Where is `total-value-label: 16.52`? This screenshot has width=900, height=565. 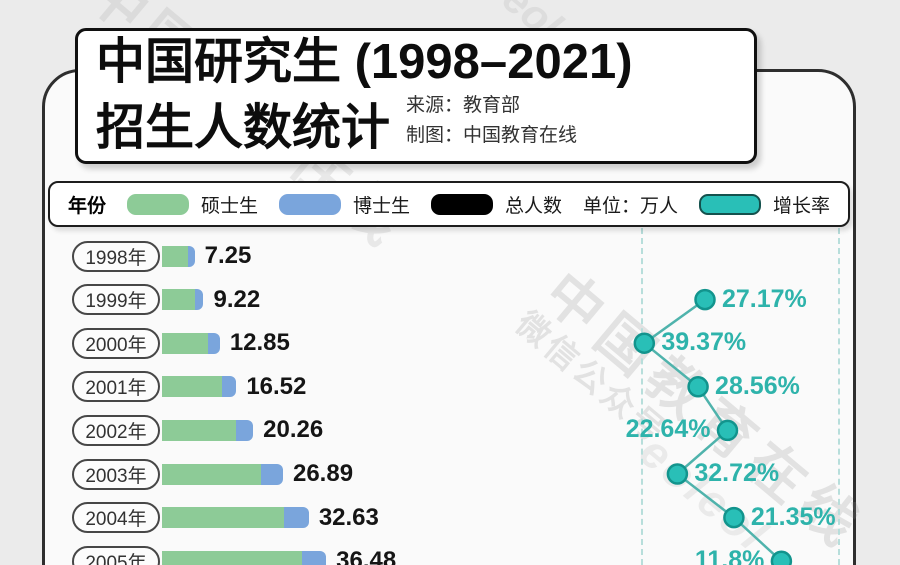
total-value-label: 16.52 is located at coordinates (276, 386).